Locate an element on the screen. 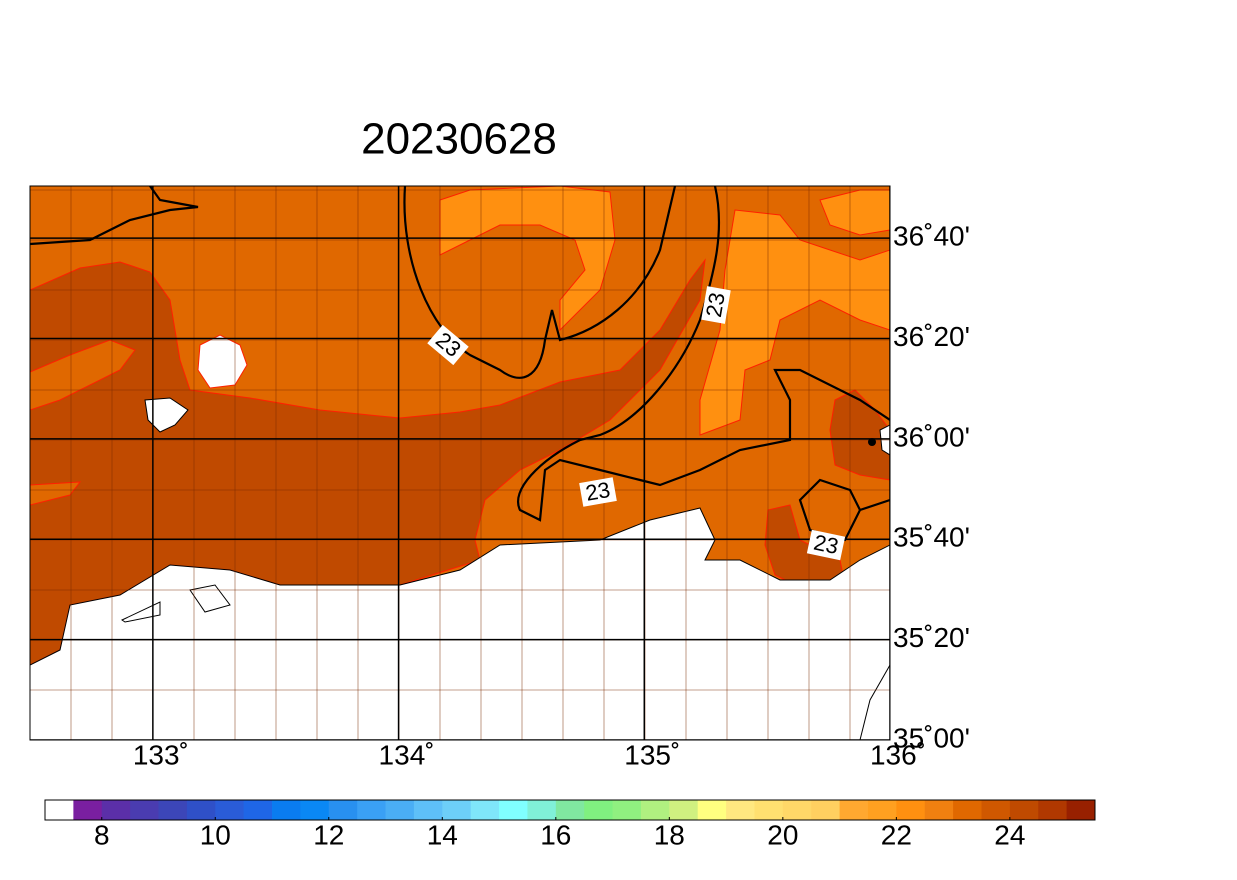 The width and height of the screenshot is (1237, 880). sst-warm-patch is located at coordinates (859, 435).